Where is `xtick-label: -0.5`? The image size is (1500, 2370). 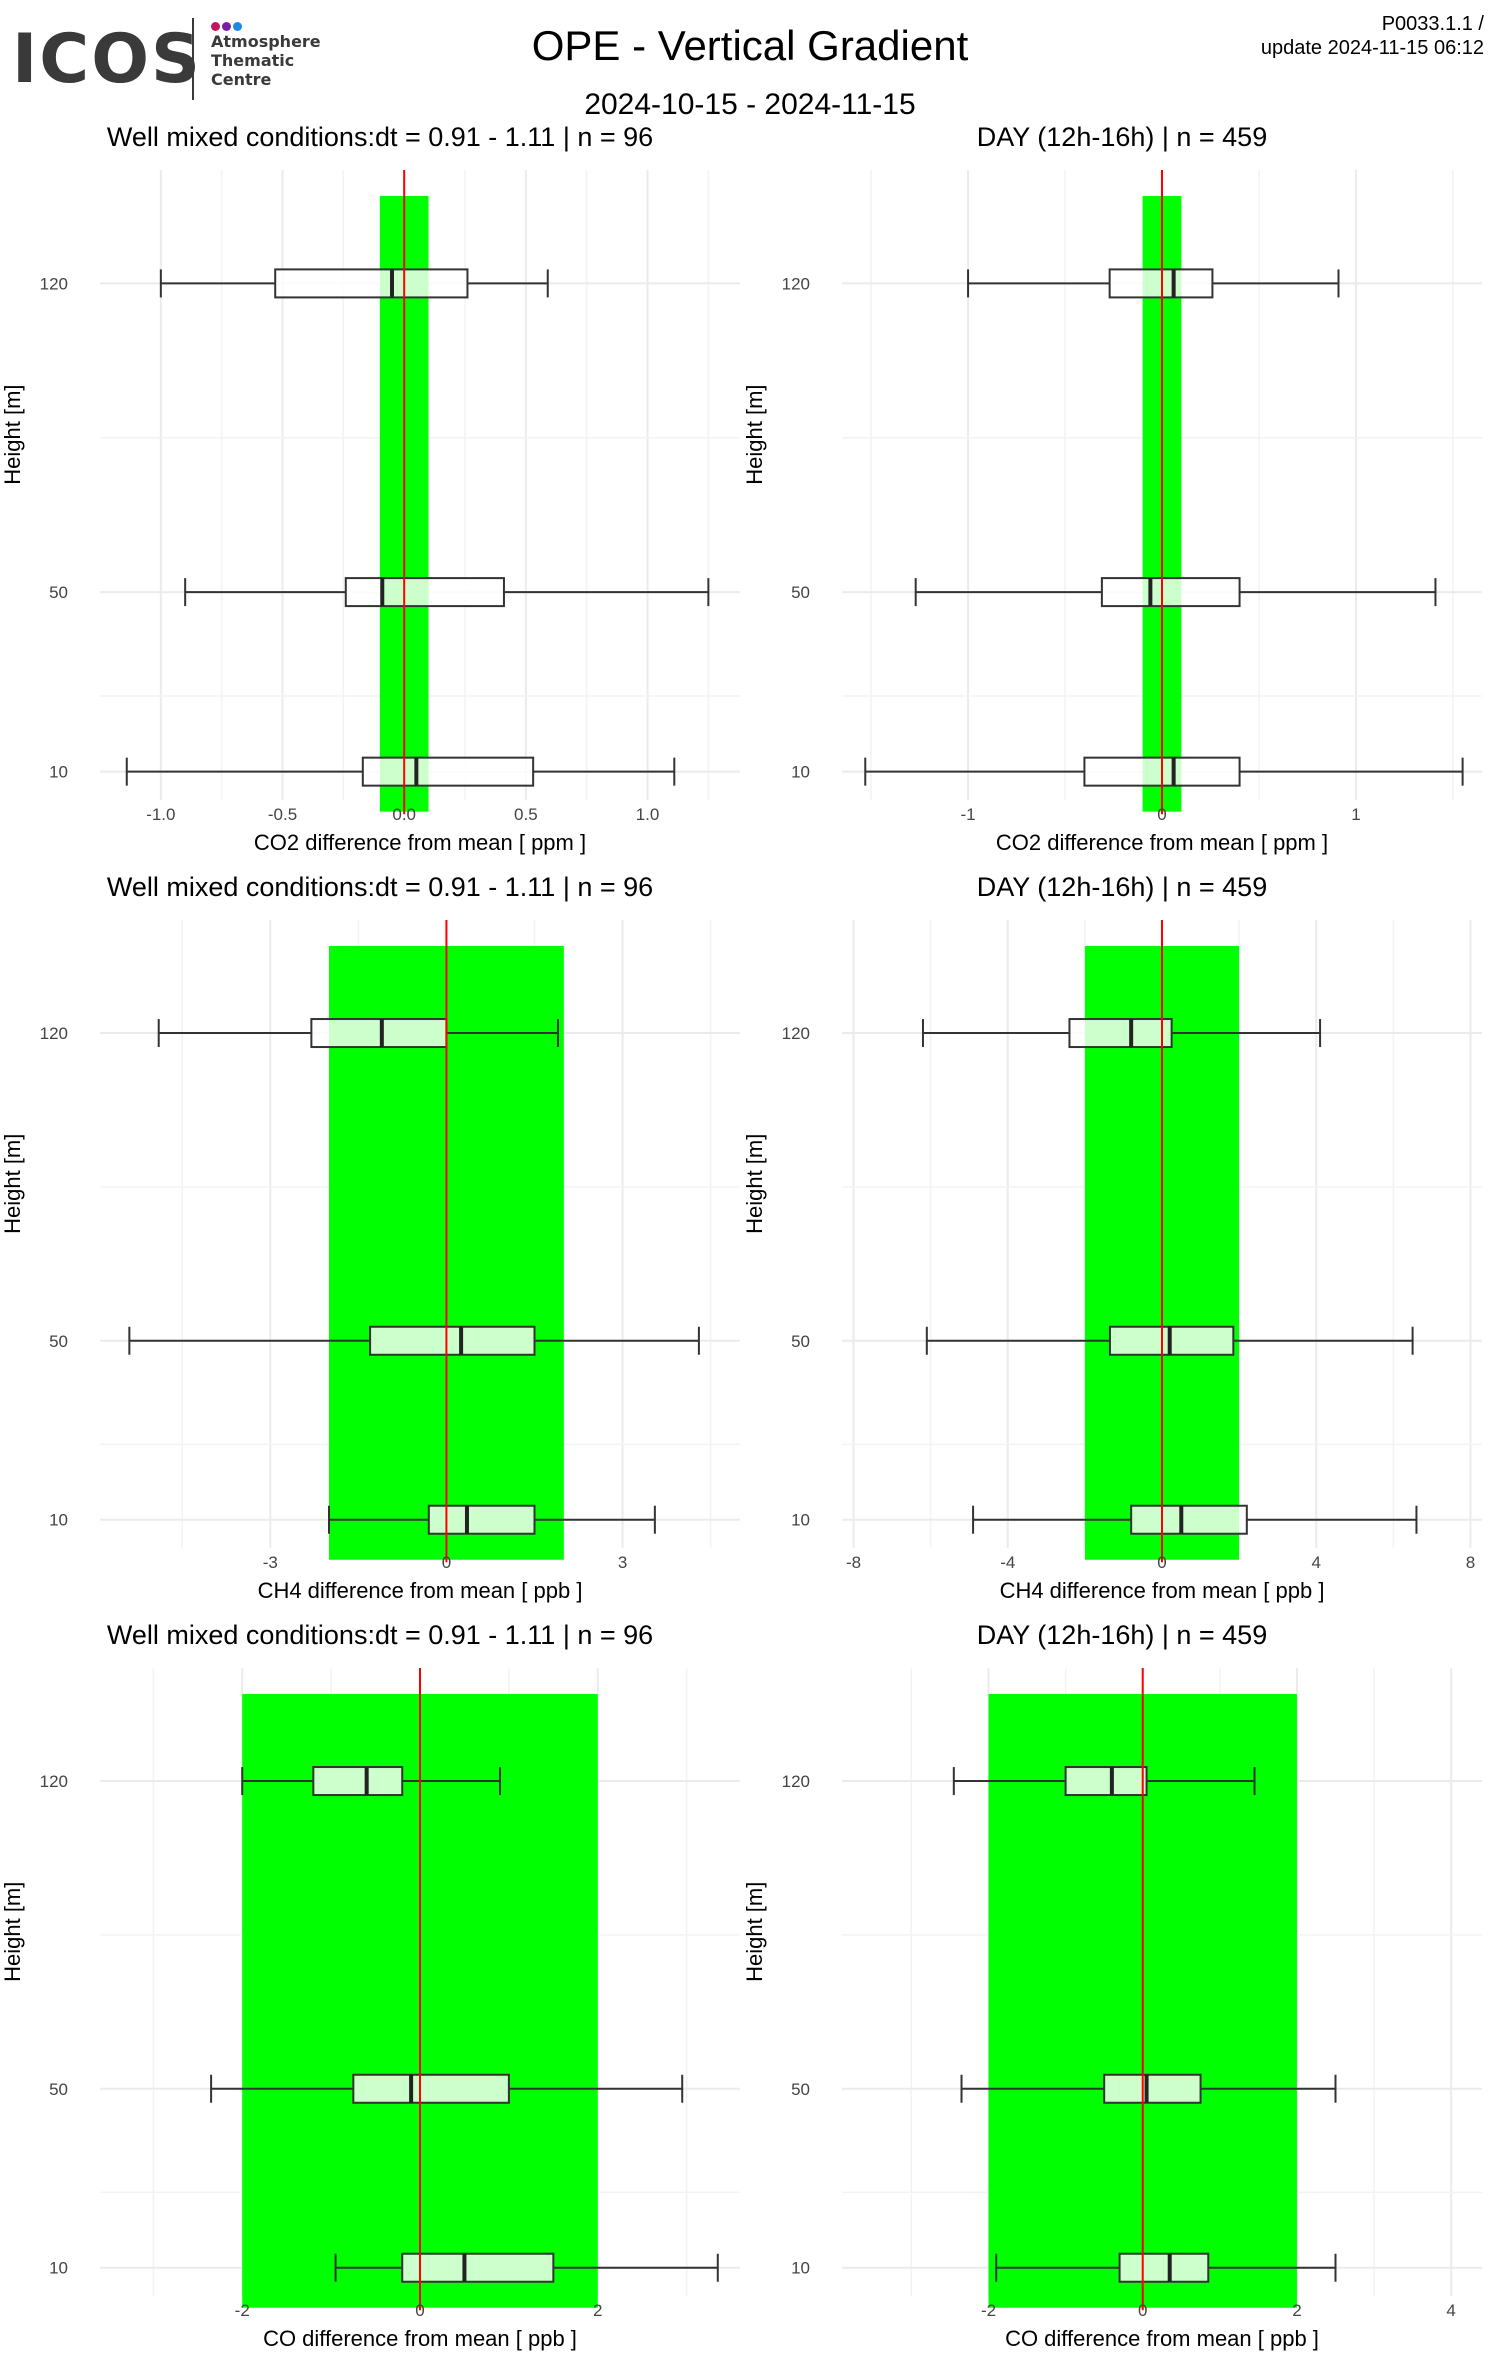 xtick-label: -0.5 is located at coordinates (282, 814).